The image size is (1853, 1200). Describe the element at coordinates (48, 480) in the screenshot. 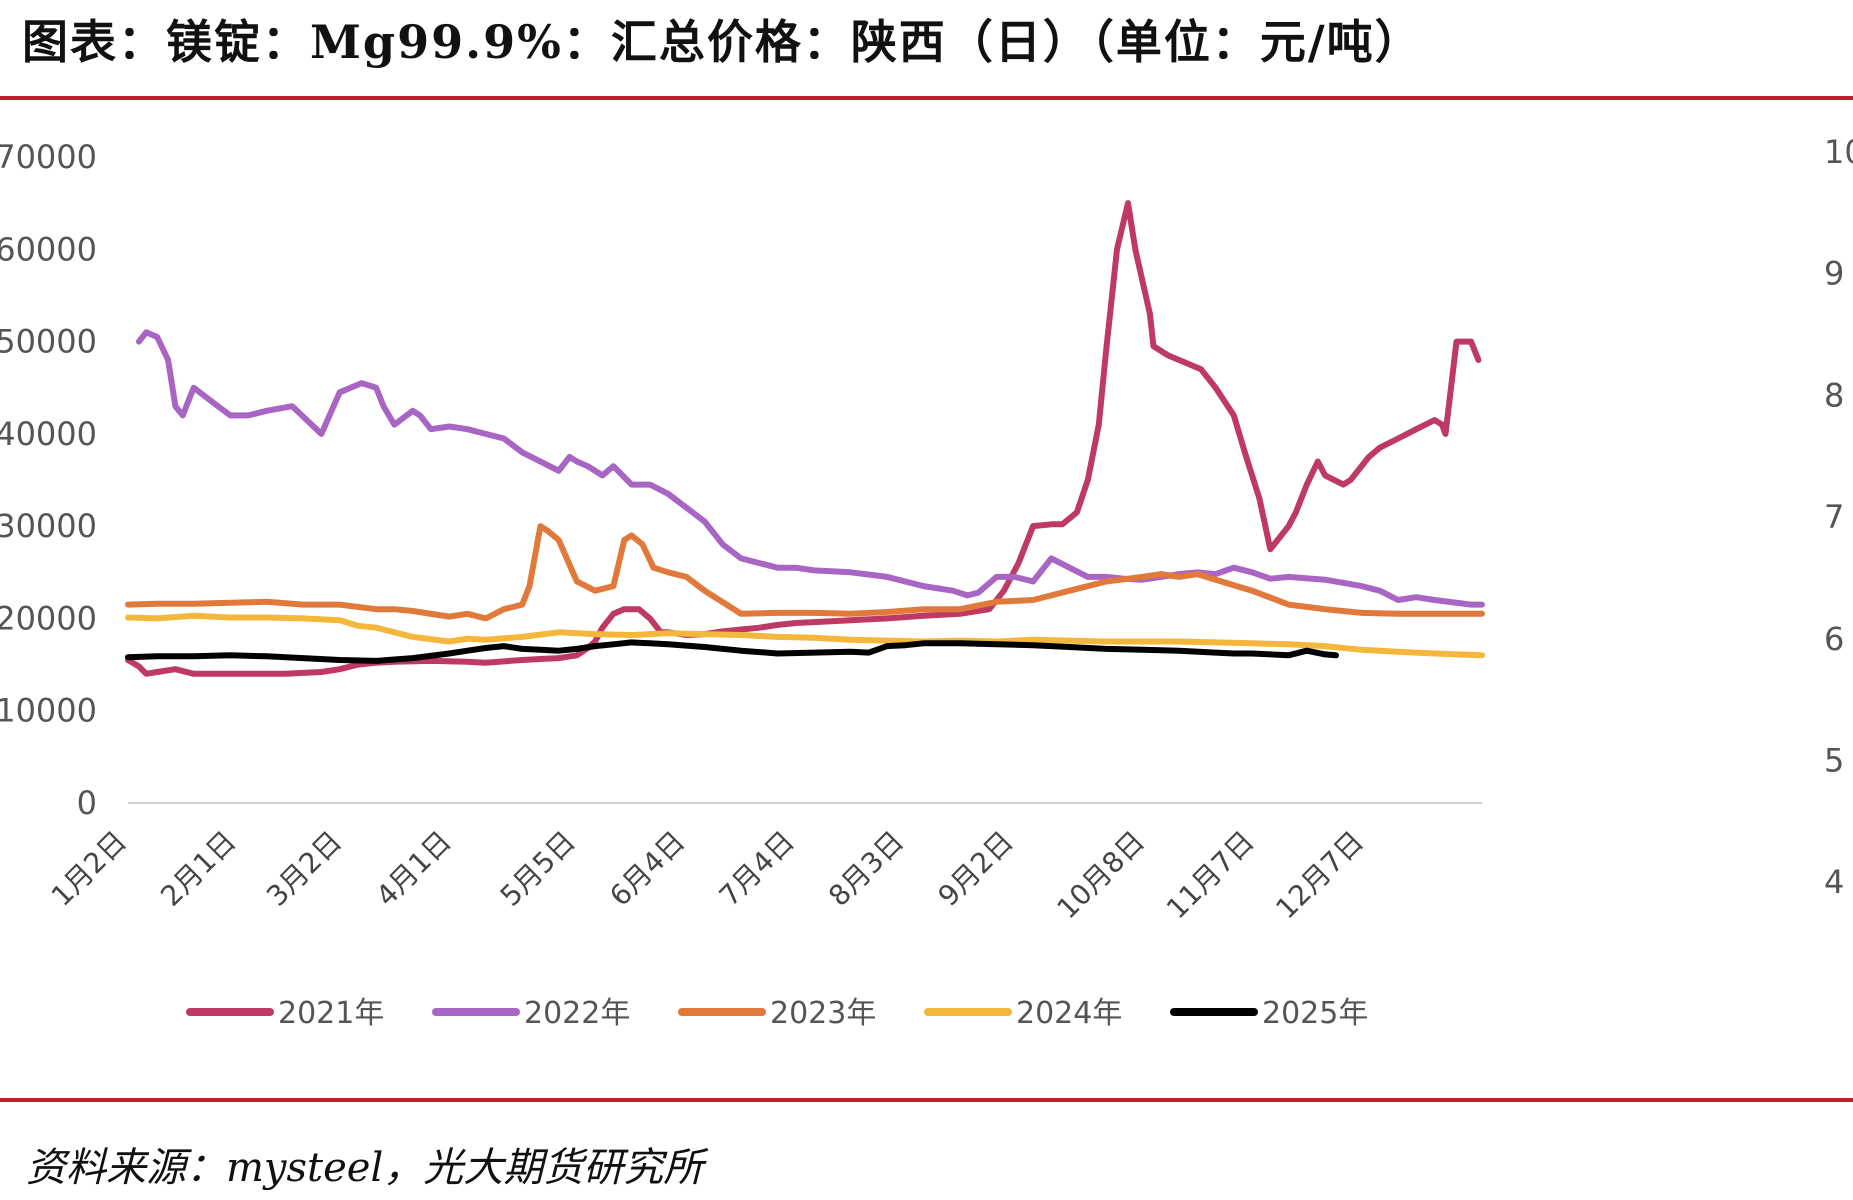

I see `y-axis: 70000 60000 50000 40000 30000 20000 10000 0` at that location.